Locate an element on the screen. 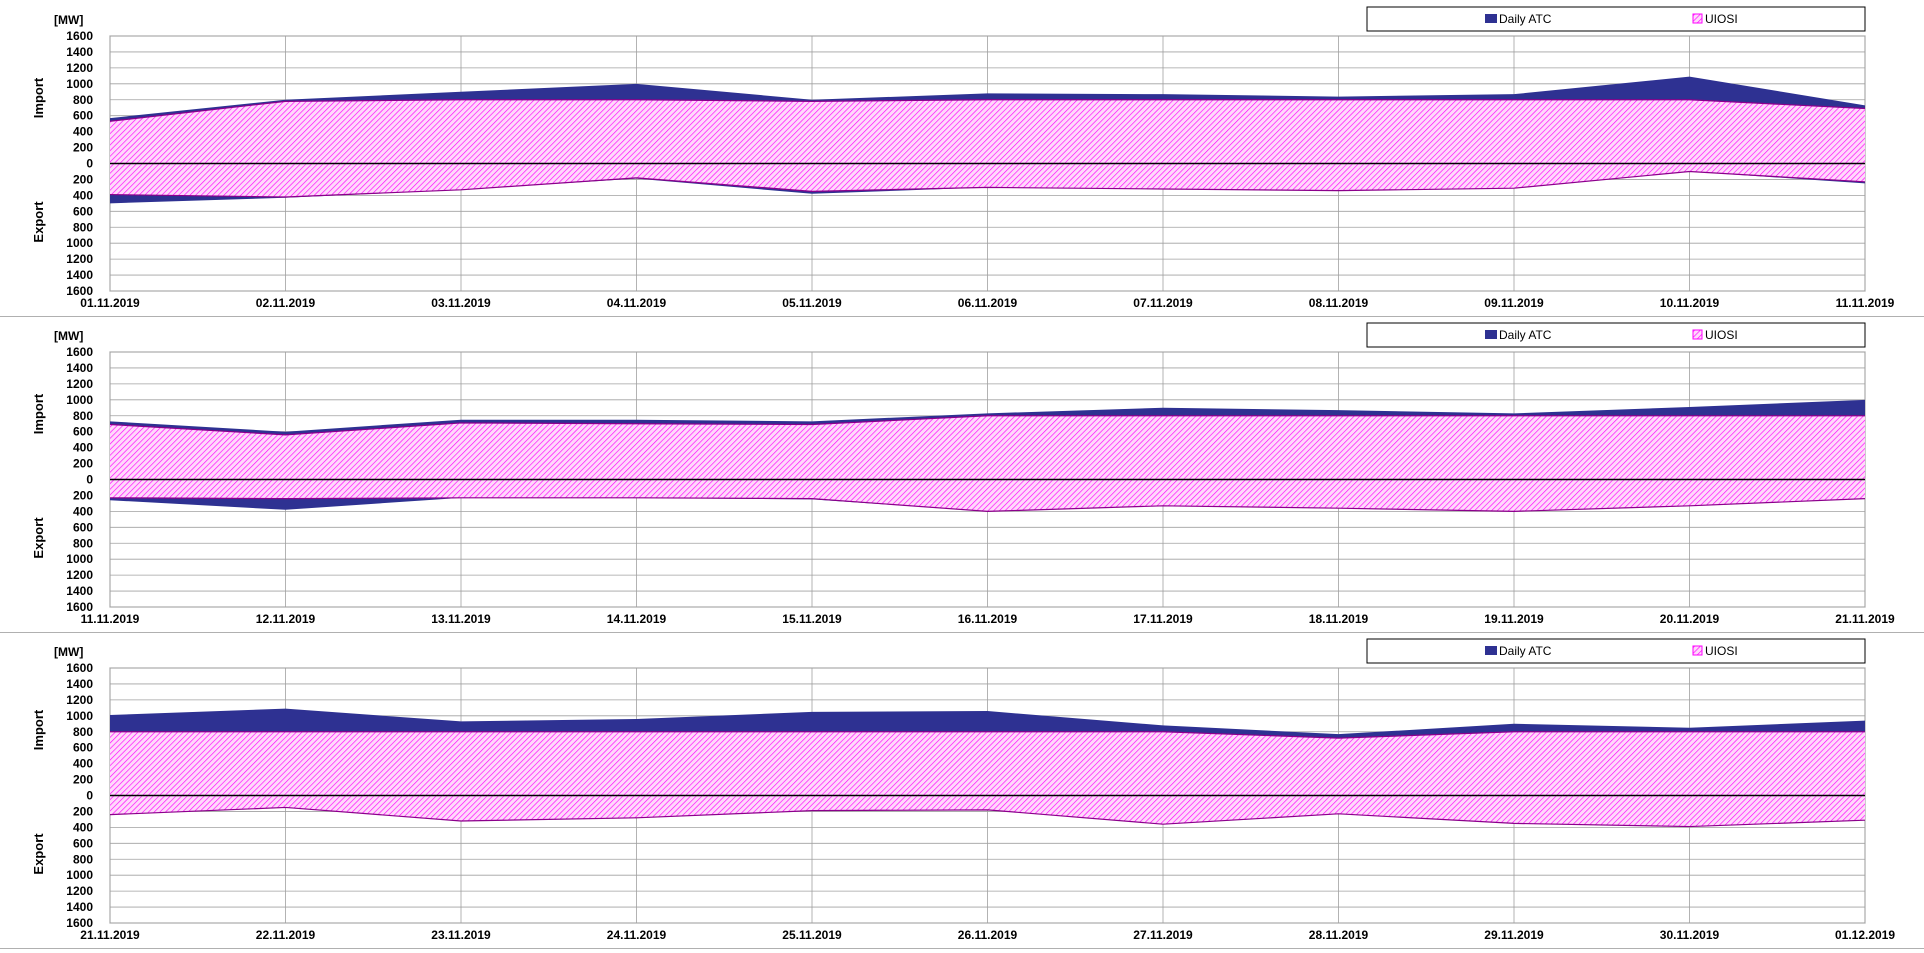 The image size is (1924, 953). x-tick-label: 27.11.2019 is located at coordinates (1163, 935).